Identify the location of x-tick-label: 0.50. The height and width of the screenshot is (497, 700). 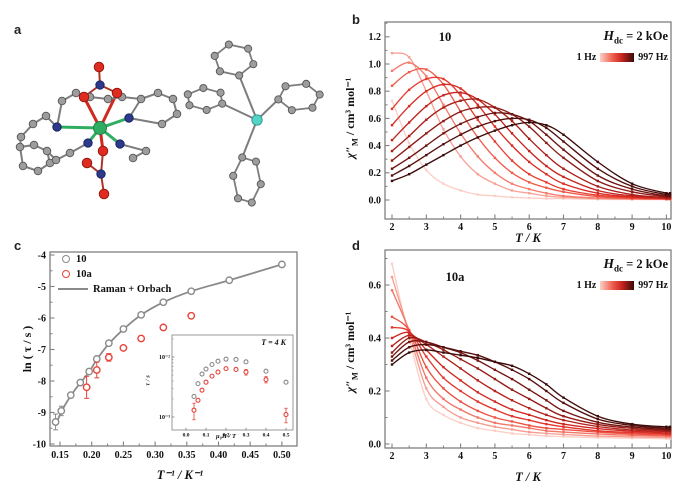
(282, 455).